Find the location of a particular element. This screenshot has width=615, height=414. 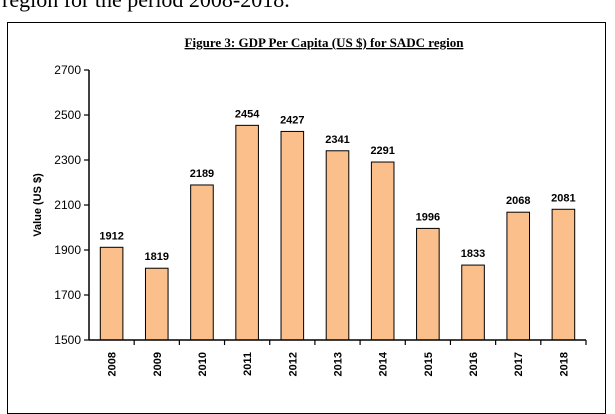

y-tick-label: 2500 is located at coordinates (67, 115).